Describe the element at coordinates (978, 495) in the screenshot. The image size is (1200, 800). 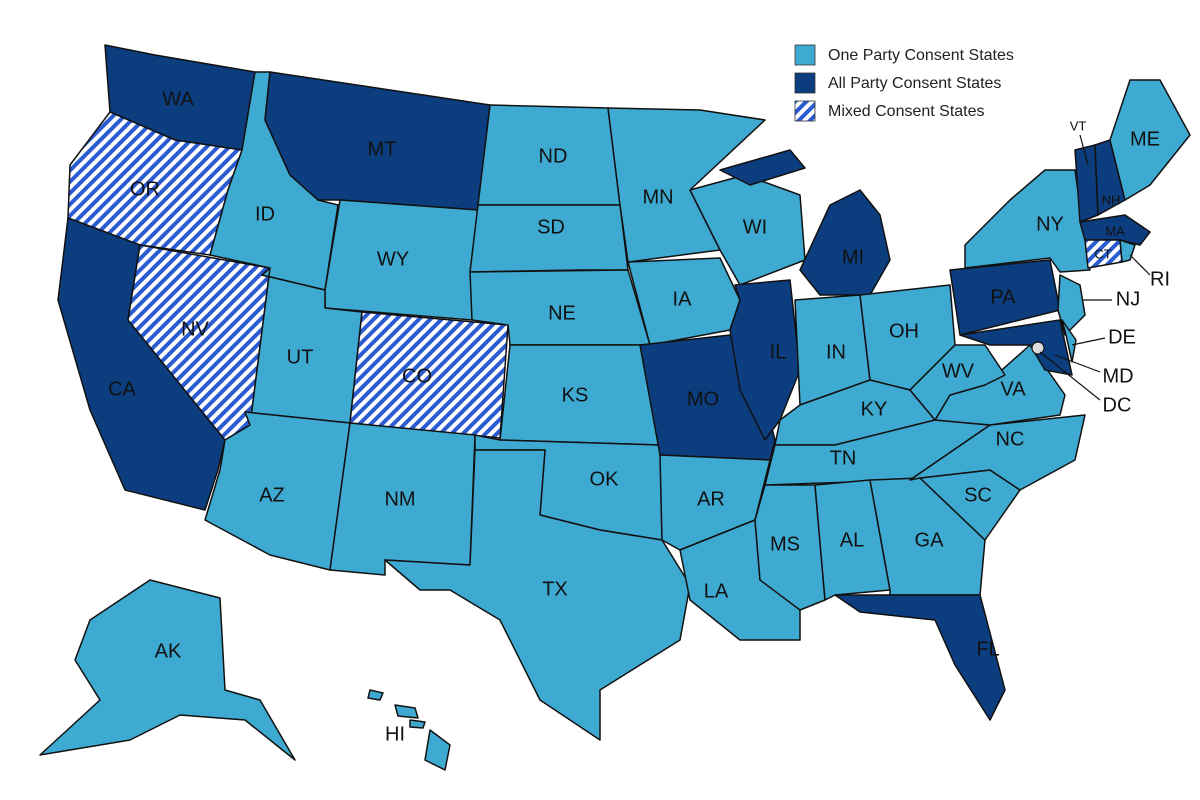
I see `state-label: SC` at that location.